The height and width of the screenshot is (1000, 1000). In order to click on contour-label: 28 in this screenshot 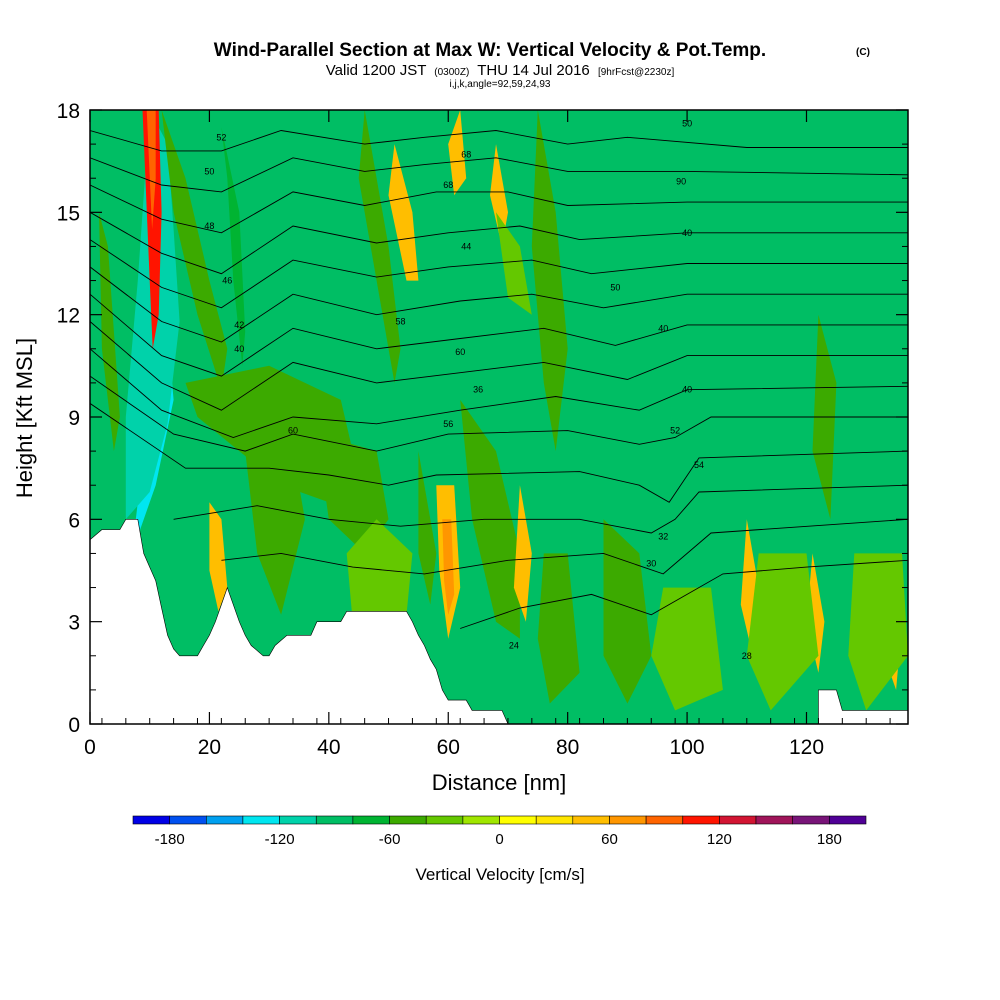, I will do `click(747, 656)`.